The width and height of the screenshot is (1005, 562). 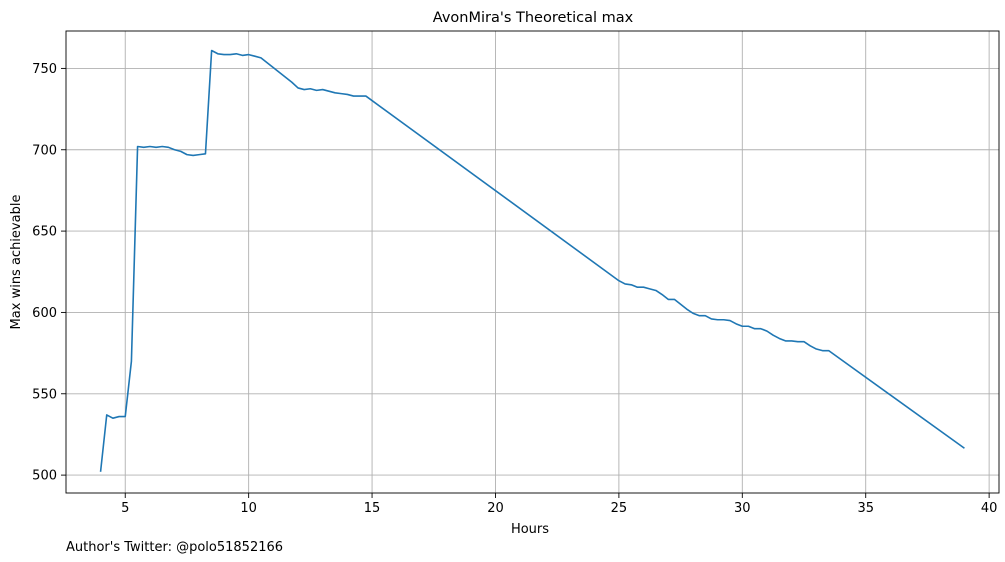 I want to click on x-tick-label: 15, so click(x=372, y=508).